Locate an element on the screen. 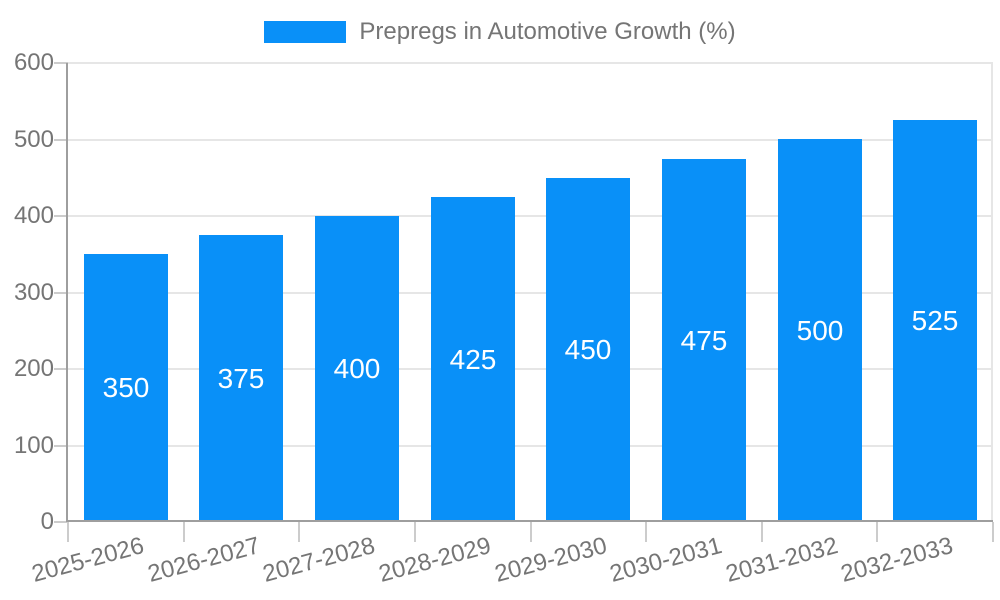 This screenshot has width=1000, height=600. y-axis-line is located at coordinates (67, 292).